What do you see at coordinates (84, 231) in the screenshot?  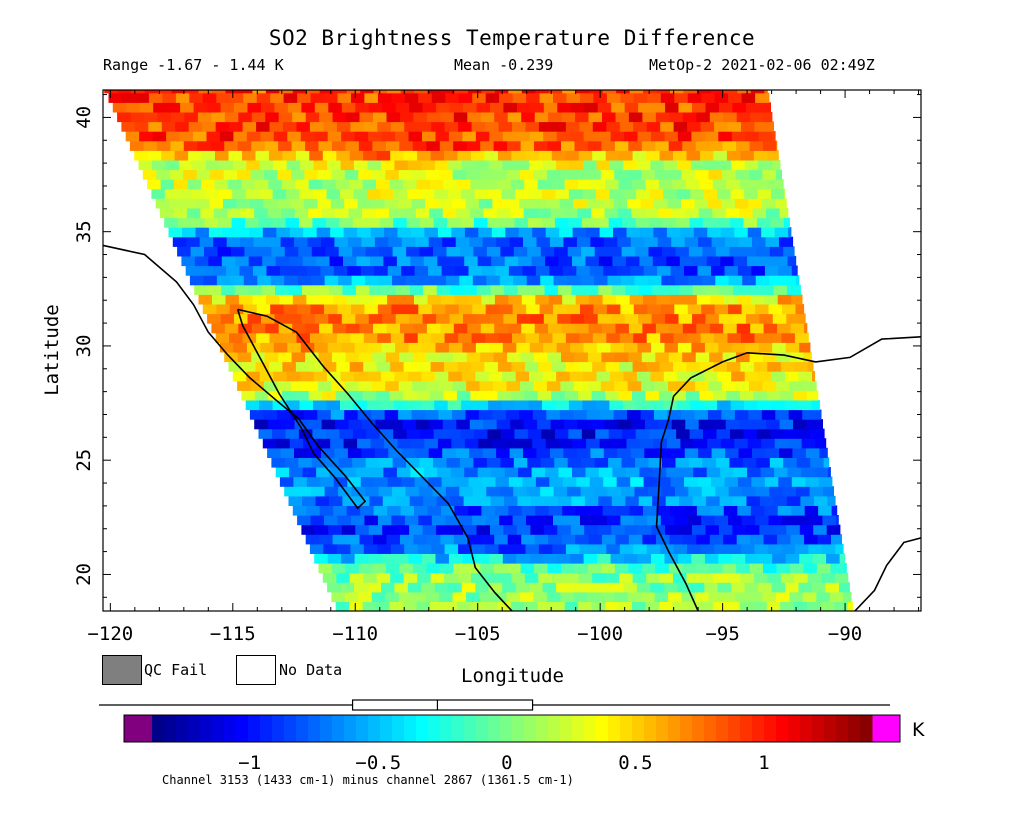 I see `y-tick-label: 35` at bounding box center [84, 231].